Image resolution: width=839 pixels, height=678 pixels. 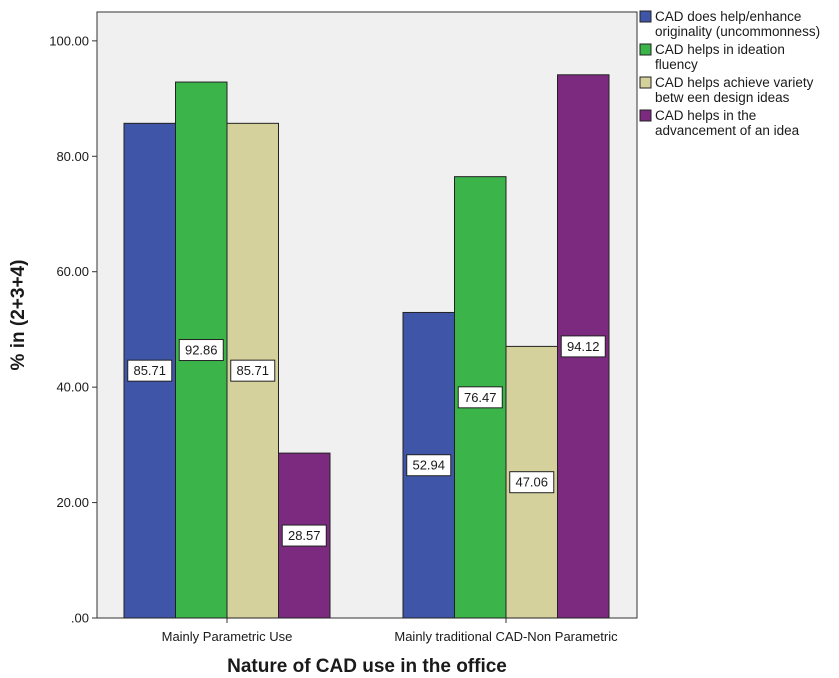 What do you see at coordinates (737, 31) in the screenshot?
I see `legend-label: originality (uncommonness)` at bounding box center [737, 31].